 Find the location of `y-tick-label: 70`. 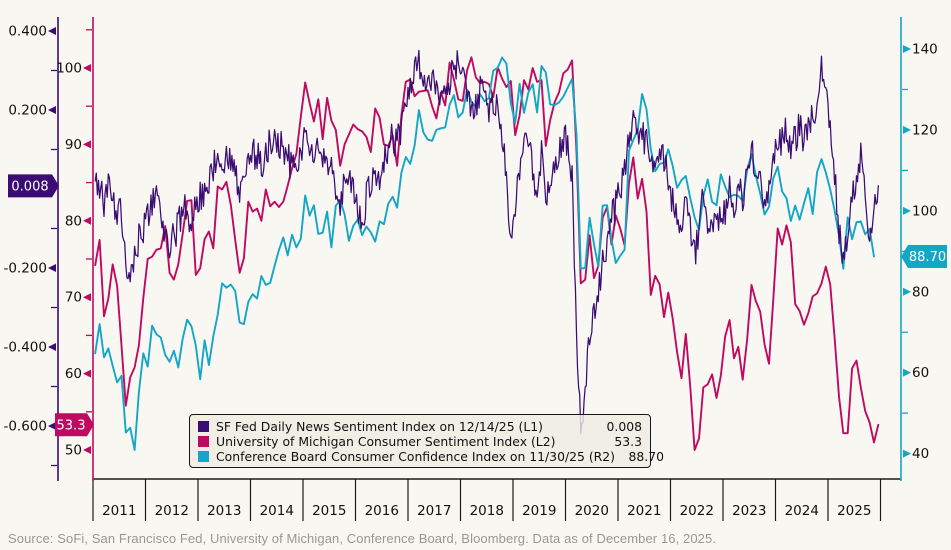

y-tick-label: 70 is located at coordinates (73, 298).